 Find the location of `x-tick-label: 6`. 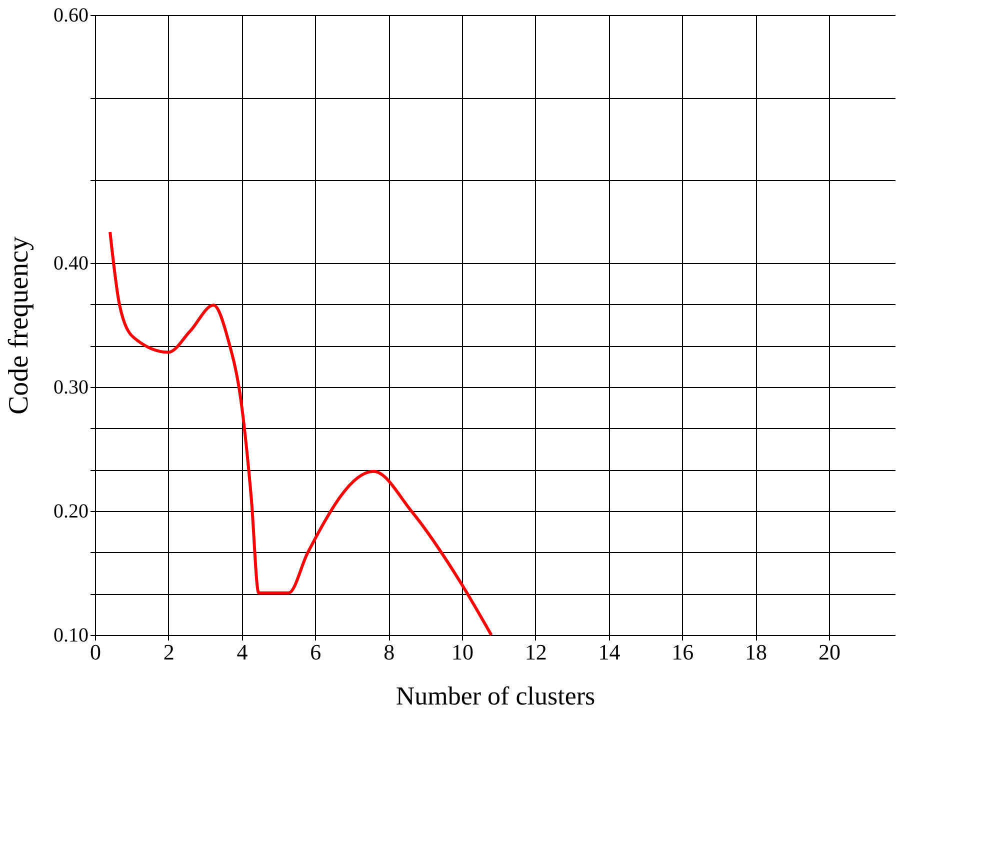

x-tick-label: 6 is located at coordinates (316, 652).